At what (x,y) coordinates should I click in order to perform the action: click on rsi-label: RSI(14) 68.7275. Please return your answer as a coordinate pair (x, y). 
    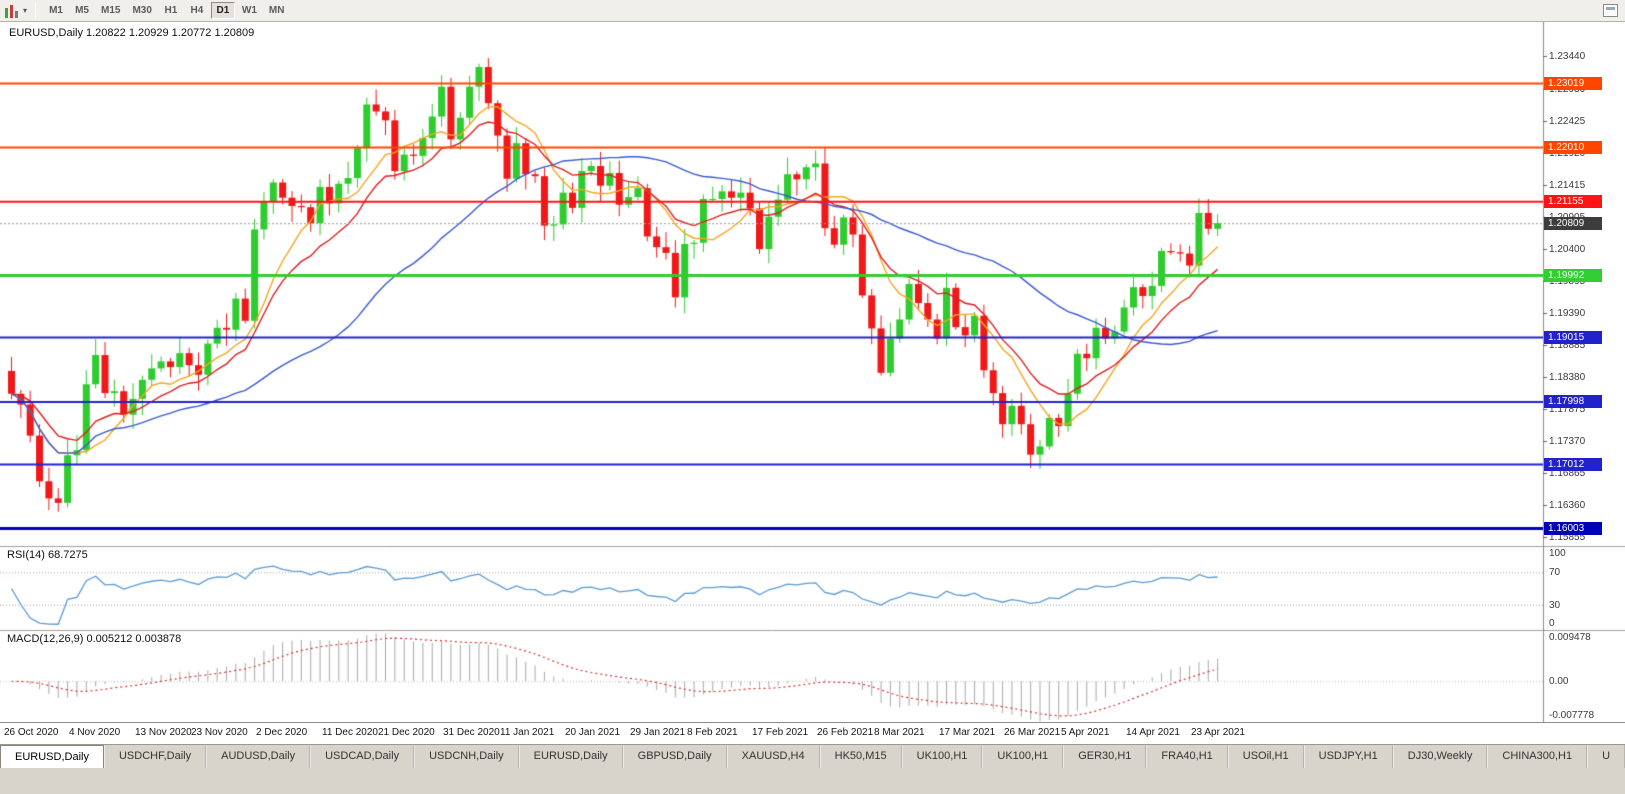
    Looking at the image, I should click on (47, 555).